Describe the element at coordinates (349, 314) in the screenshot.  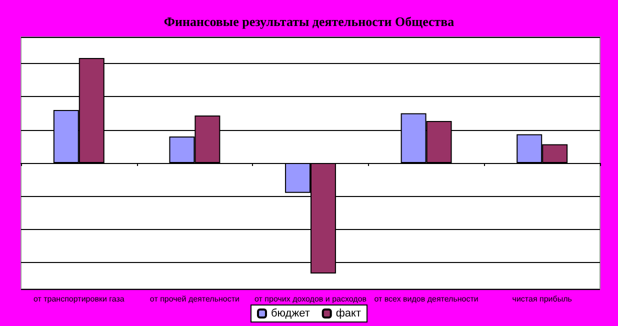
I see `legend-label: факт` at that location.